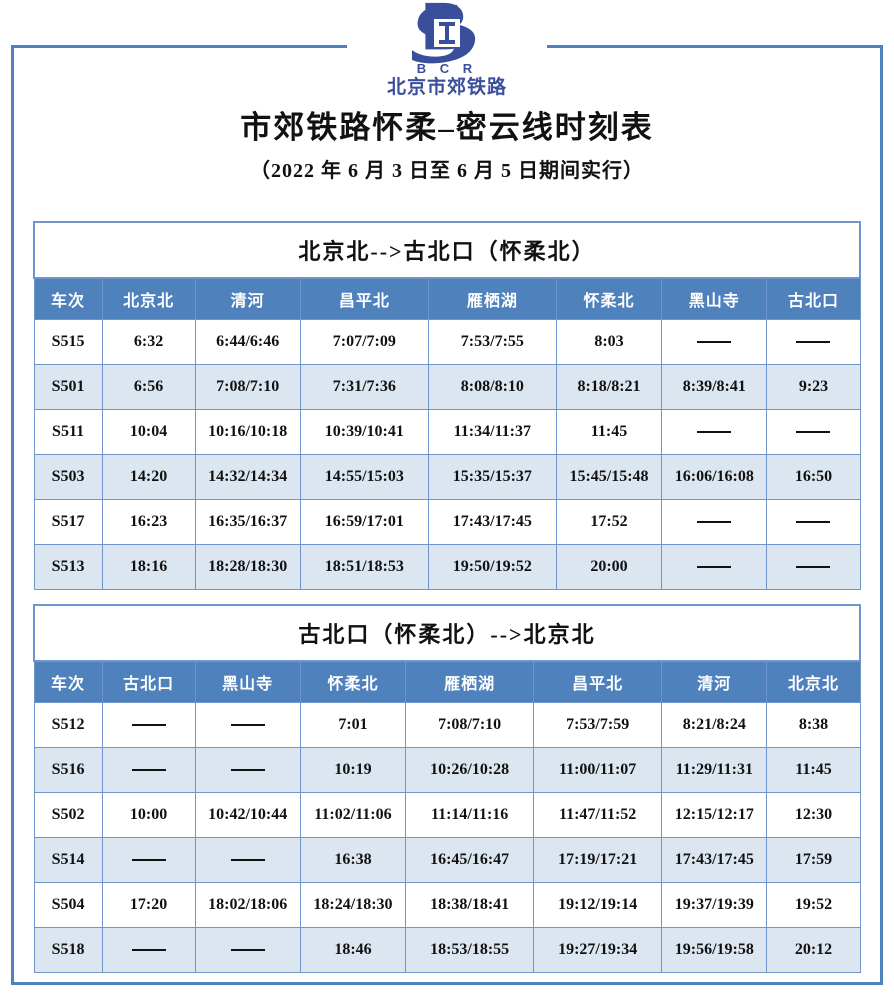 Image resolution: width=894 pixels, height=1000 pixels. What do you see at coordinates (148, 521) in the screenshot?
I see `time-cell: 16:23` at bounding box center [148, 521].